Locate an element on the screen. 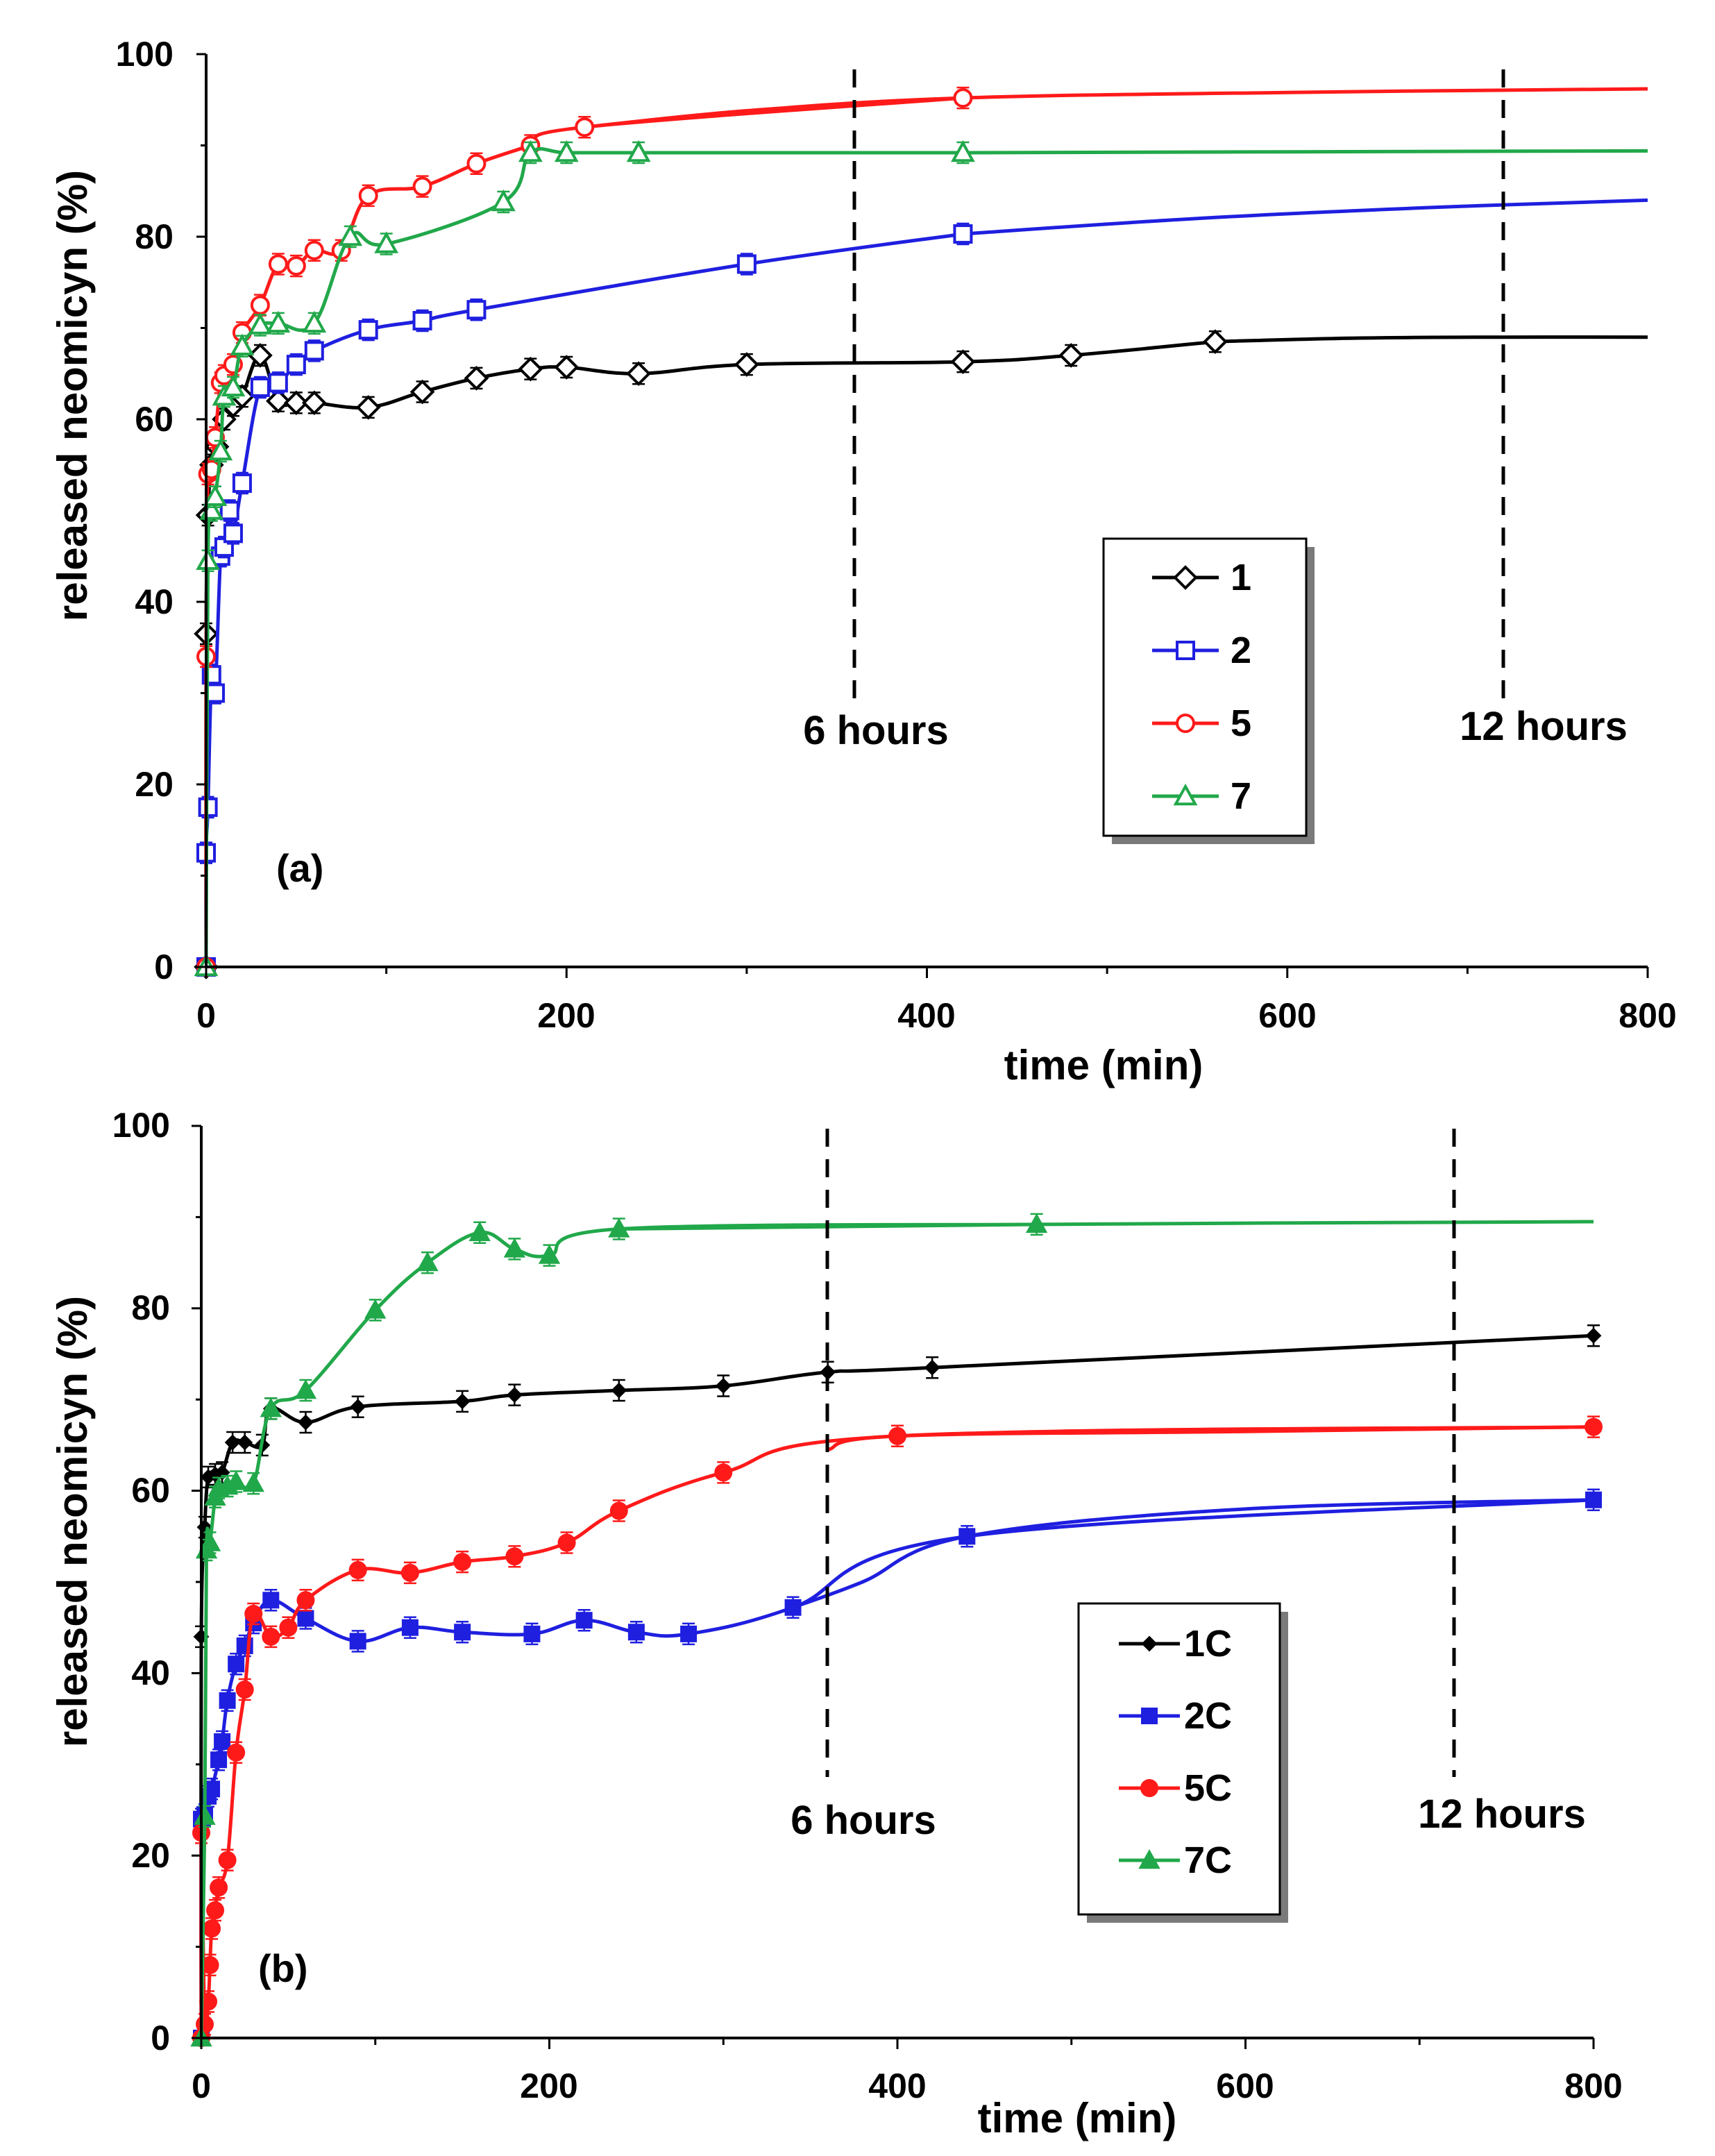 This screenshot has width=1715, height=2156. chart-b-y-axis-title: released neomicyn (%) is located at coordinates (72, 1522).